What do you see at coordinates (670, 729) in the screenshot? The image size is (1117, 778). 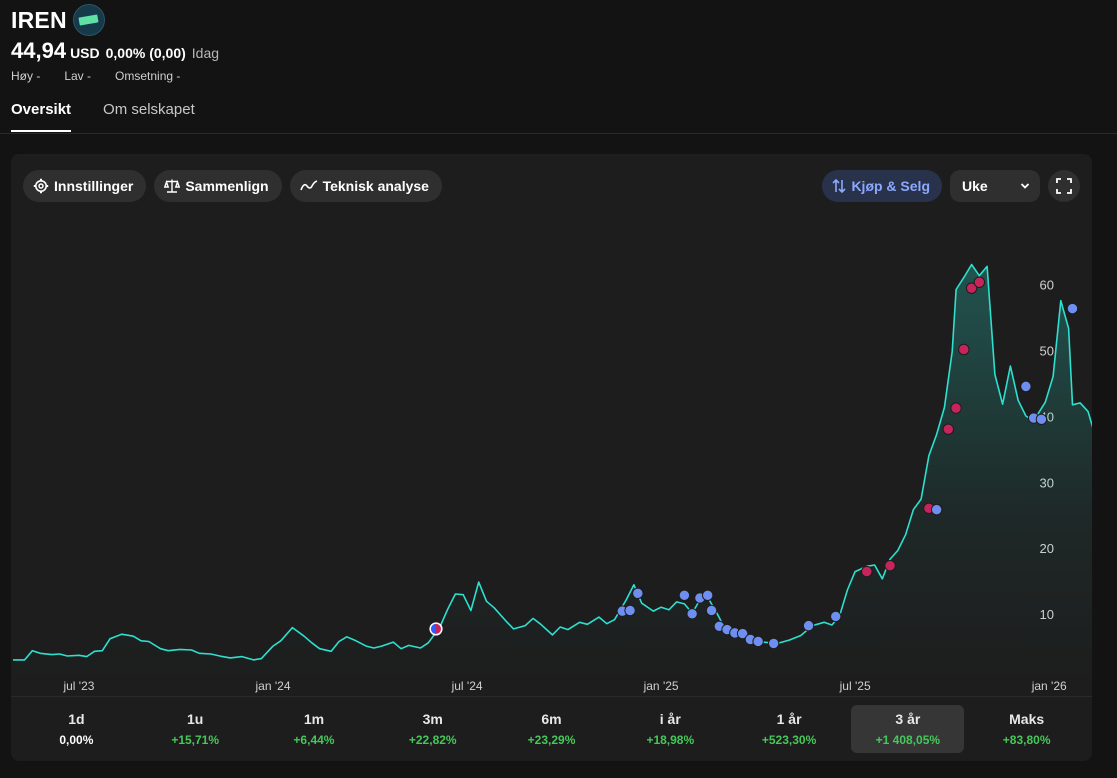 I see `period-ytd: i år +18,98%` at bounding box center [670, 729].